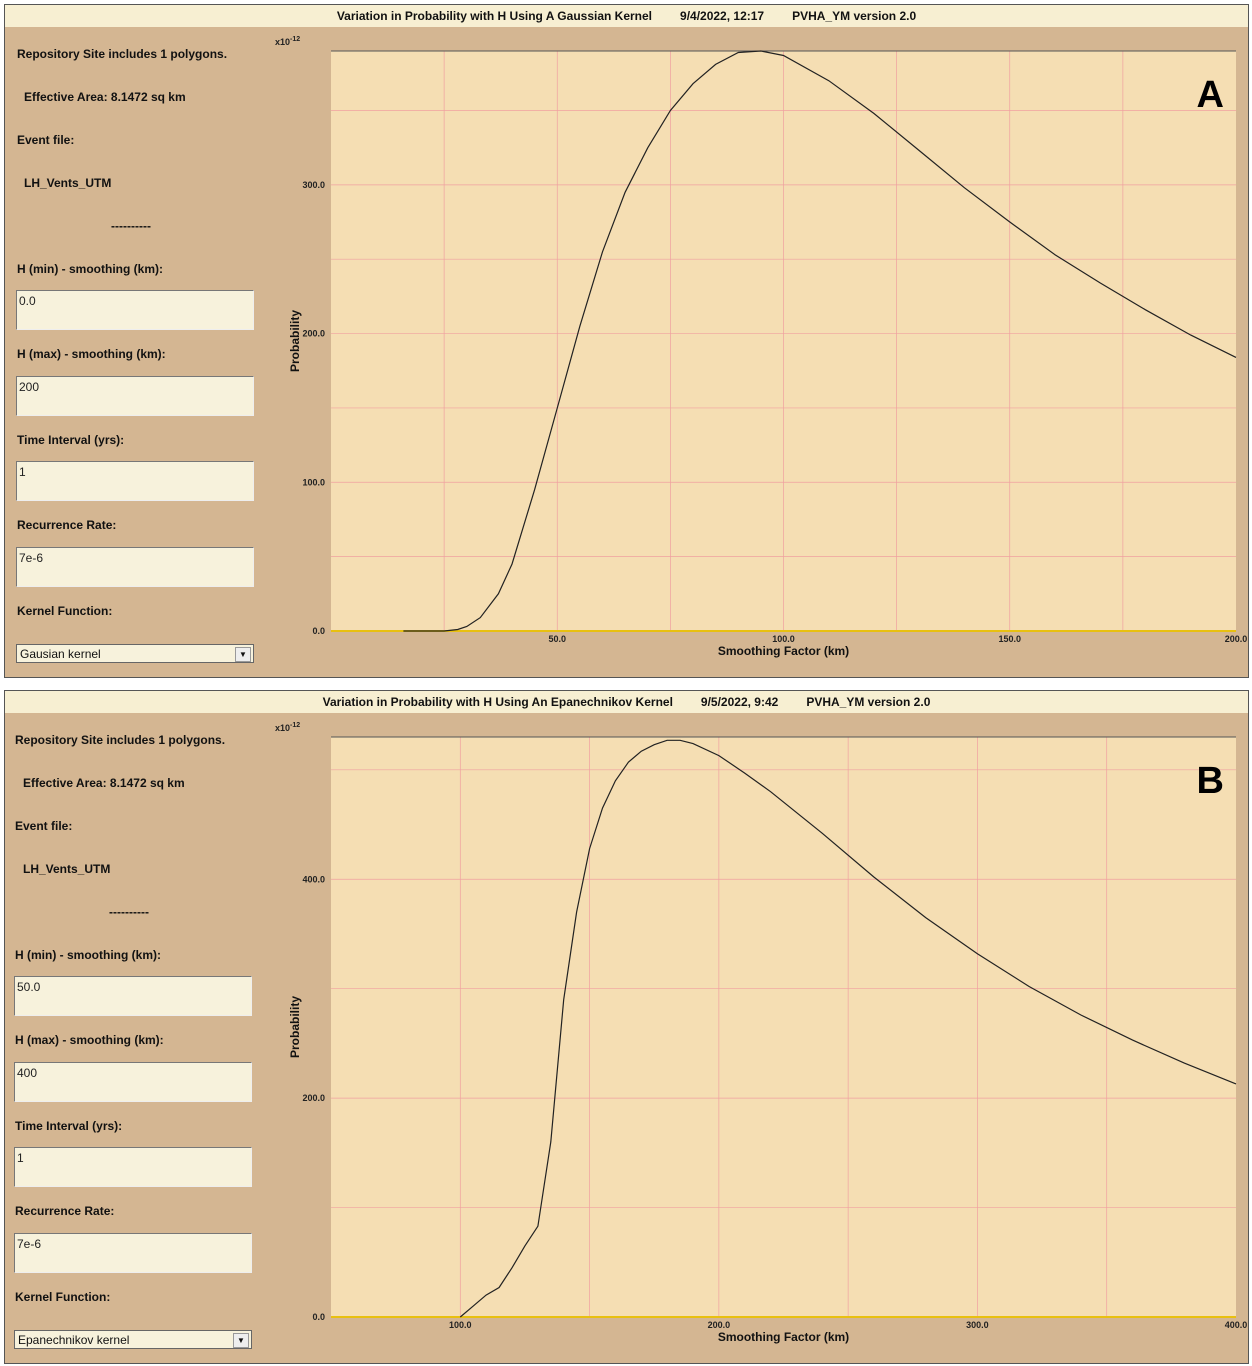 The height and width of the screenshot is (1366, 1252). Describe the element at coordinates (313, 185) in the screenshot. I see `y-tick-label: 300.0` at that location.